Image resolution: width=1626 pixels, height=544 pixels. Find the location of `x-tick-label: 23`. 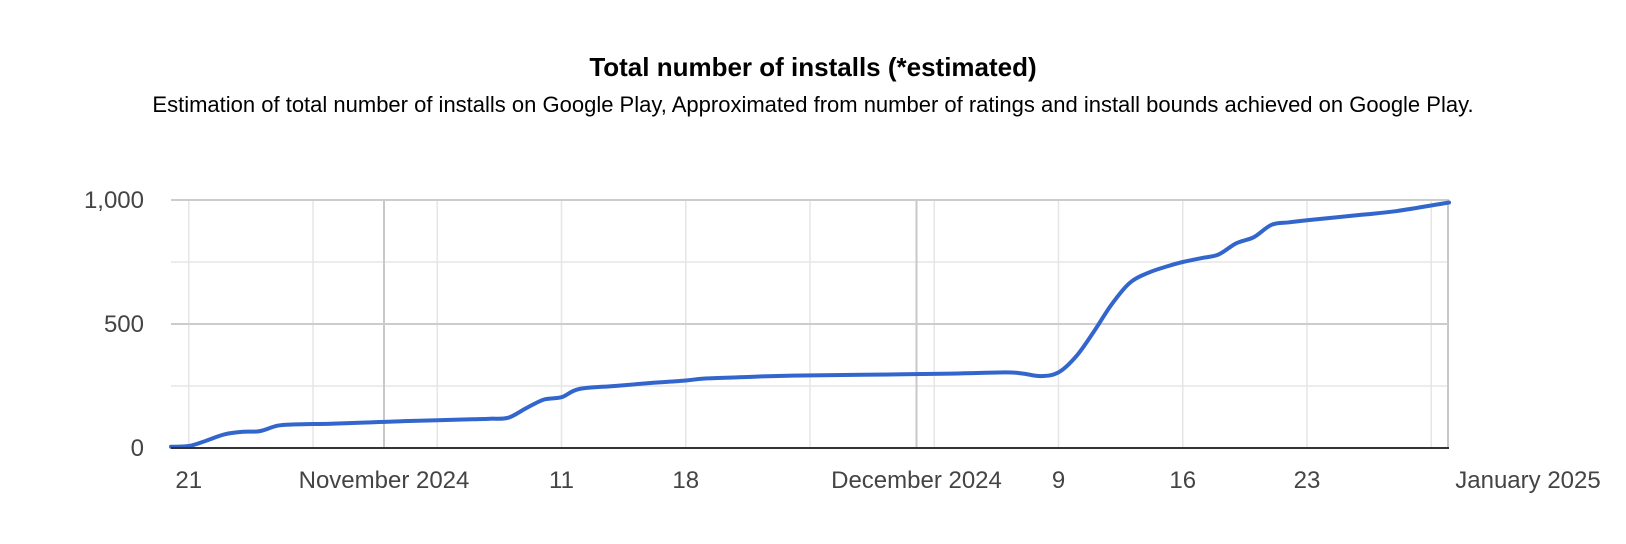

x-tick-label: 23 is located at coordinates (1307, 480).